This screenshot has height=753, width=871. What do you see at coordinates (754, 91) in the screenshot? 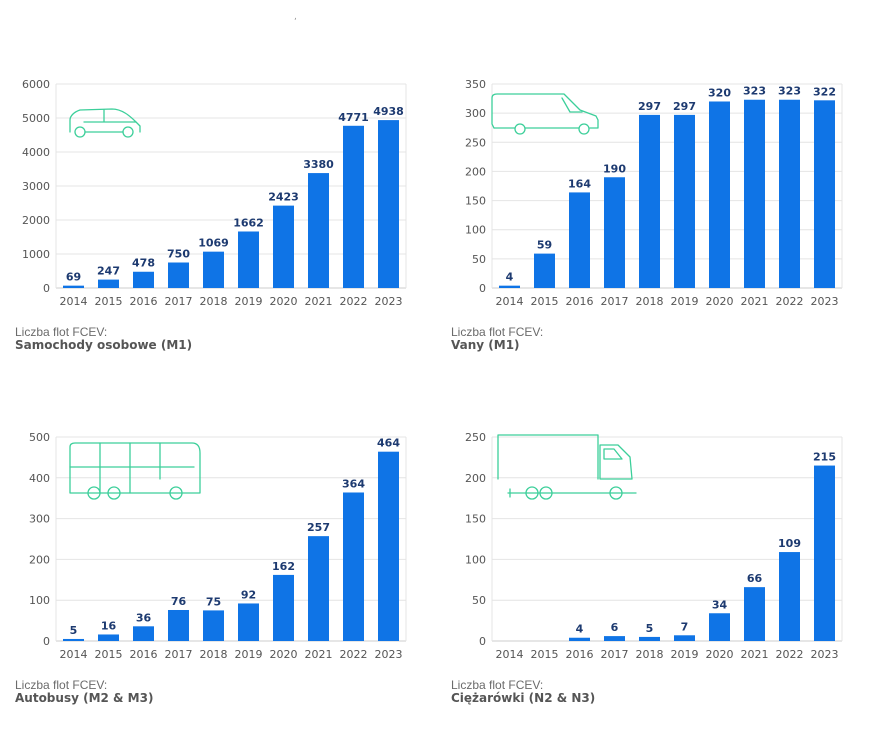
I see `data-label: 323` at bounding box center [754, 91].